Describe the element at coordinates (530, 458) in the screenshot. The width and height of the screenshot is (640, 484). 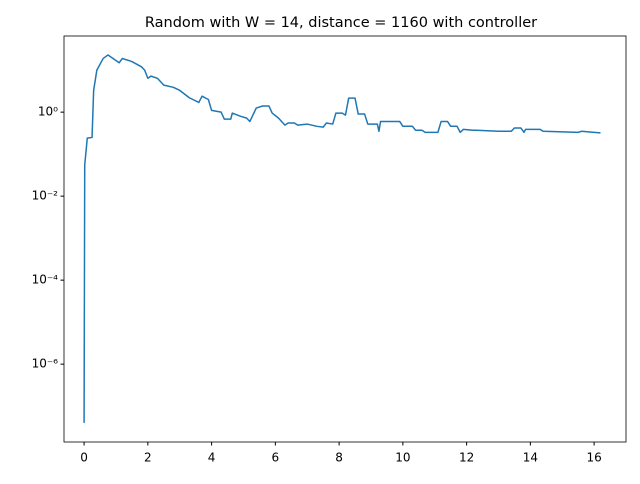
I see `x-tick-label: 14` at that location.